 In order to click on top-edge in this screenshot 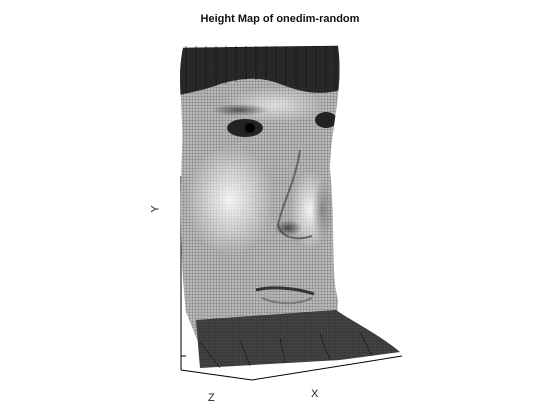, I will do `click(260, 68)`.